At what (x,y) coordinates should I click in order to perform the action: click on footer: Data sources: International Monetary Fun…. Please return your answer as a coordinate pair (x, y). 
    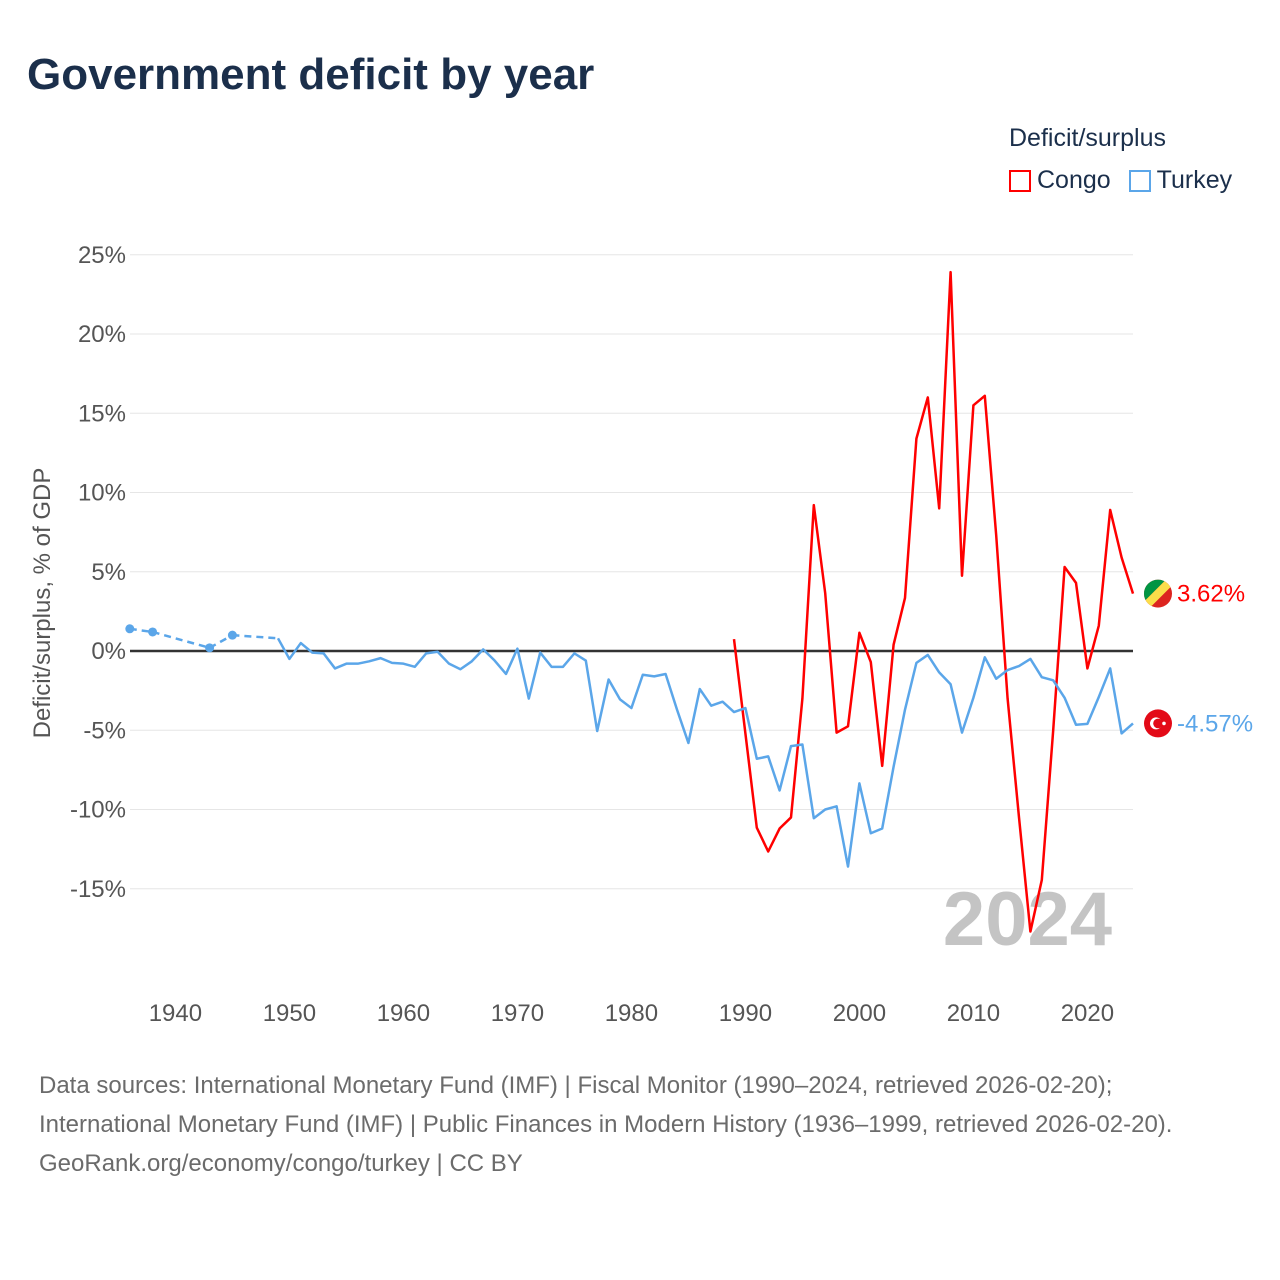
    Looking at the image, I should click on (639, 1124).